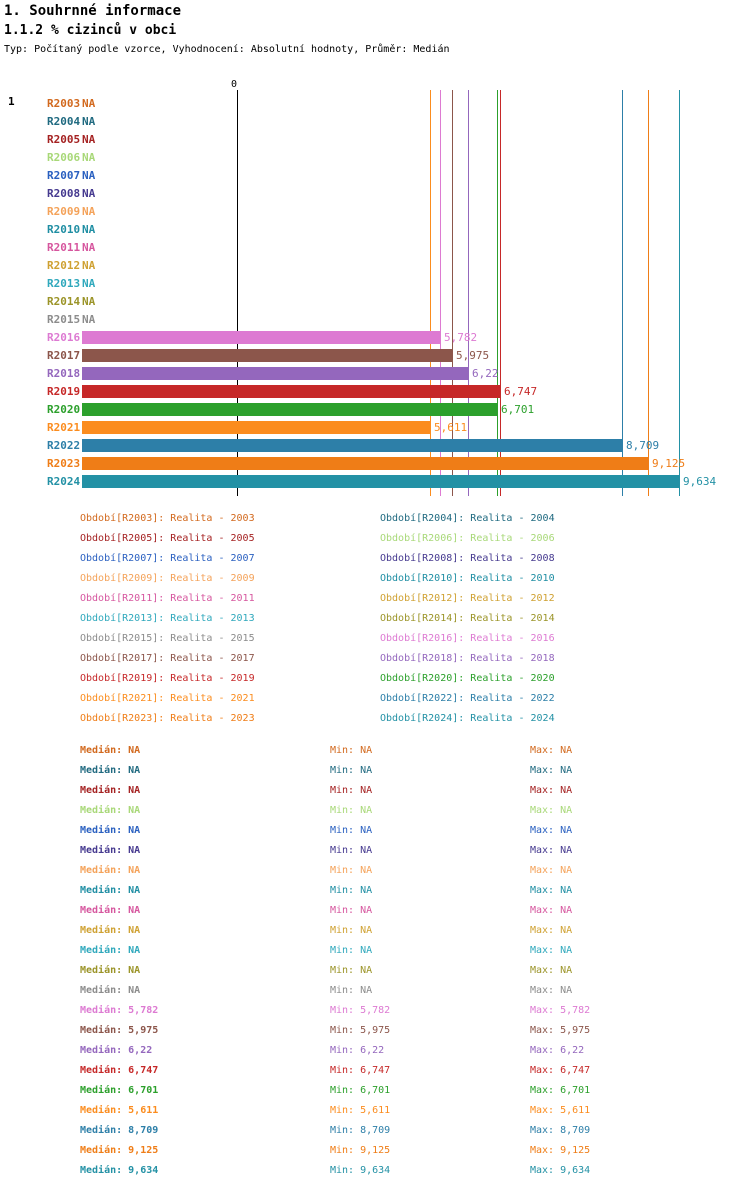 Image resolution: width=750 pixels, height=1184 pixels. What do you see at coordinates (64, 157) in the screenshot?
I see `category-label: R2006` at bounding box center [64, 157].